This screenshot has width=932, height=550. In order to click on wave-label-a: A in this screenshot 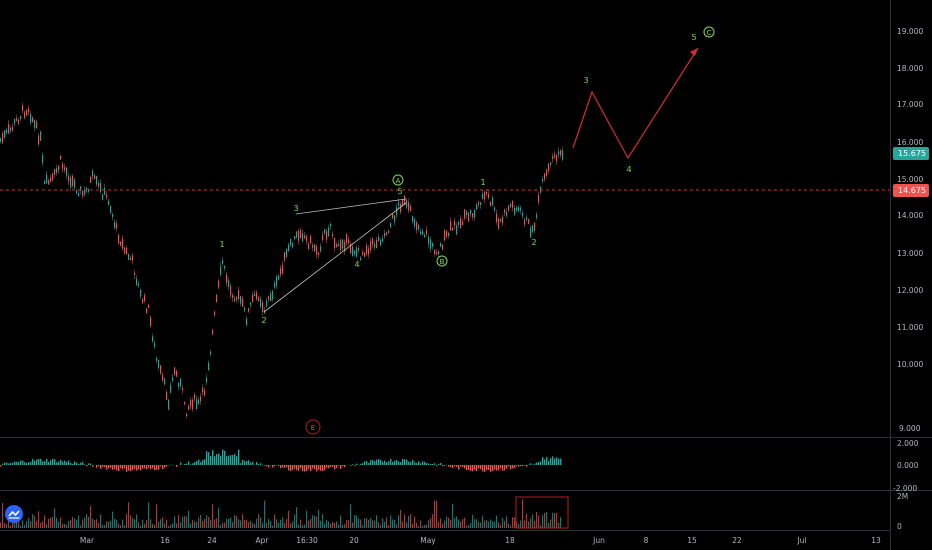, I will do `click(398, 181)`.